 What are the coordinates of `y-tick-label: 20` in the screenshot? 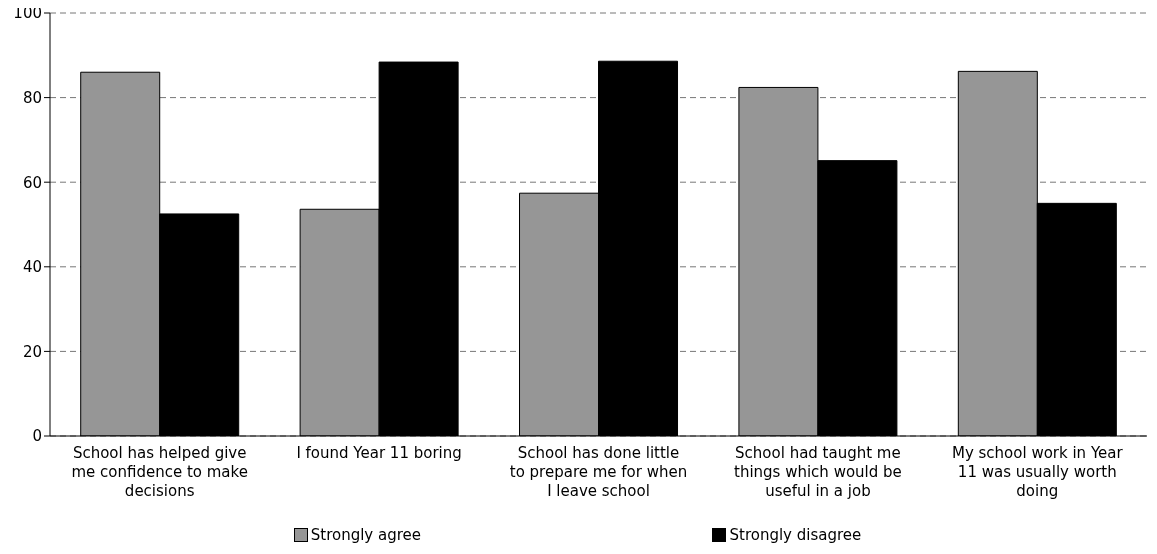 It's located at (32, 351).